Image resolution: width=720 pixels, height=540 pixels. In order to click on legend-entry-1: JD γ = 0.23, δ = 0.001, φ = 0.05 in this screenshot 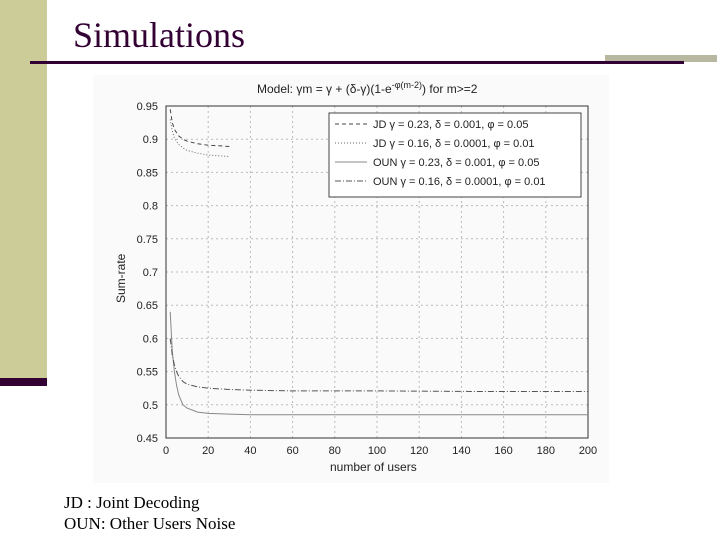, I will do `click(450, 125)`.